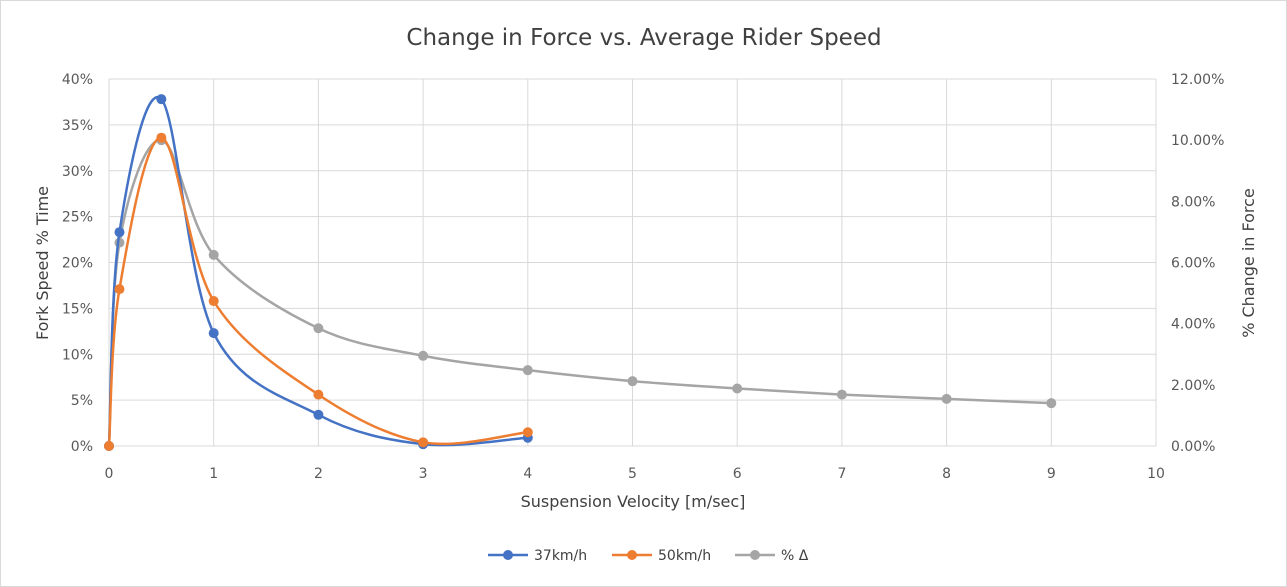  I want to click on chart-title: Change in Force vs. Average Rider Speed, so click(643, 38).